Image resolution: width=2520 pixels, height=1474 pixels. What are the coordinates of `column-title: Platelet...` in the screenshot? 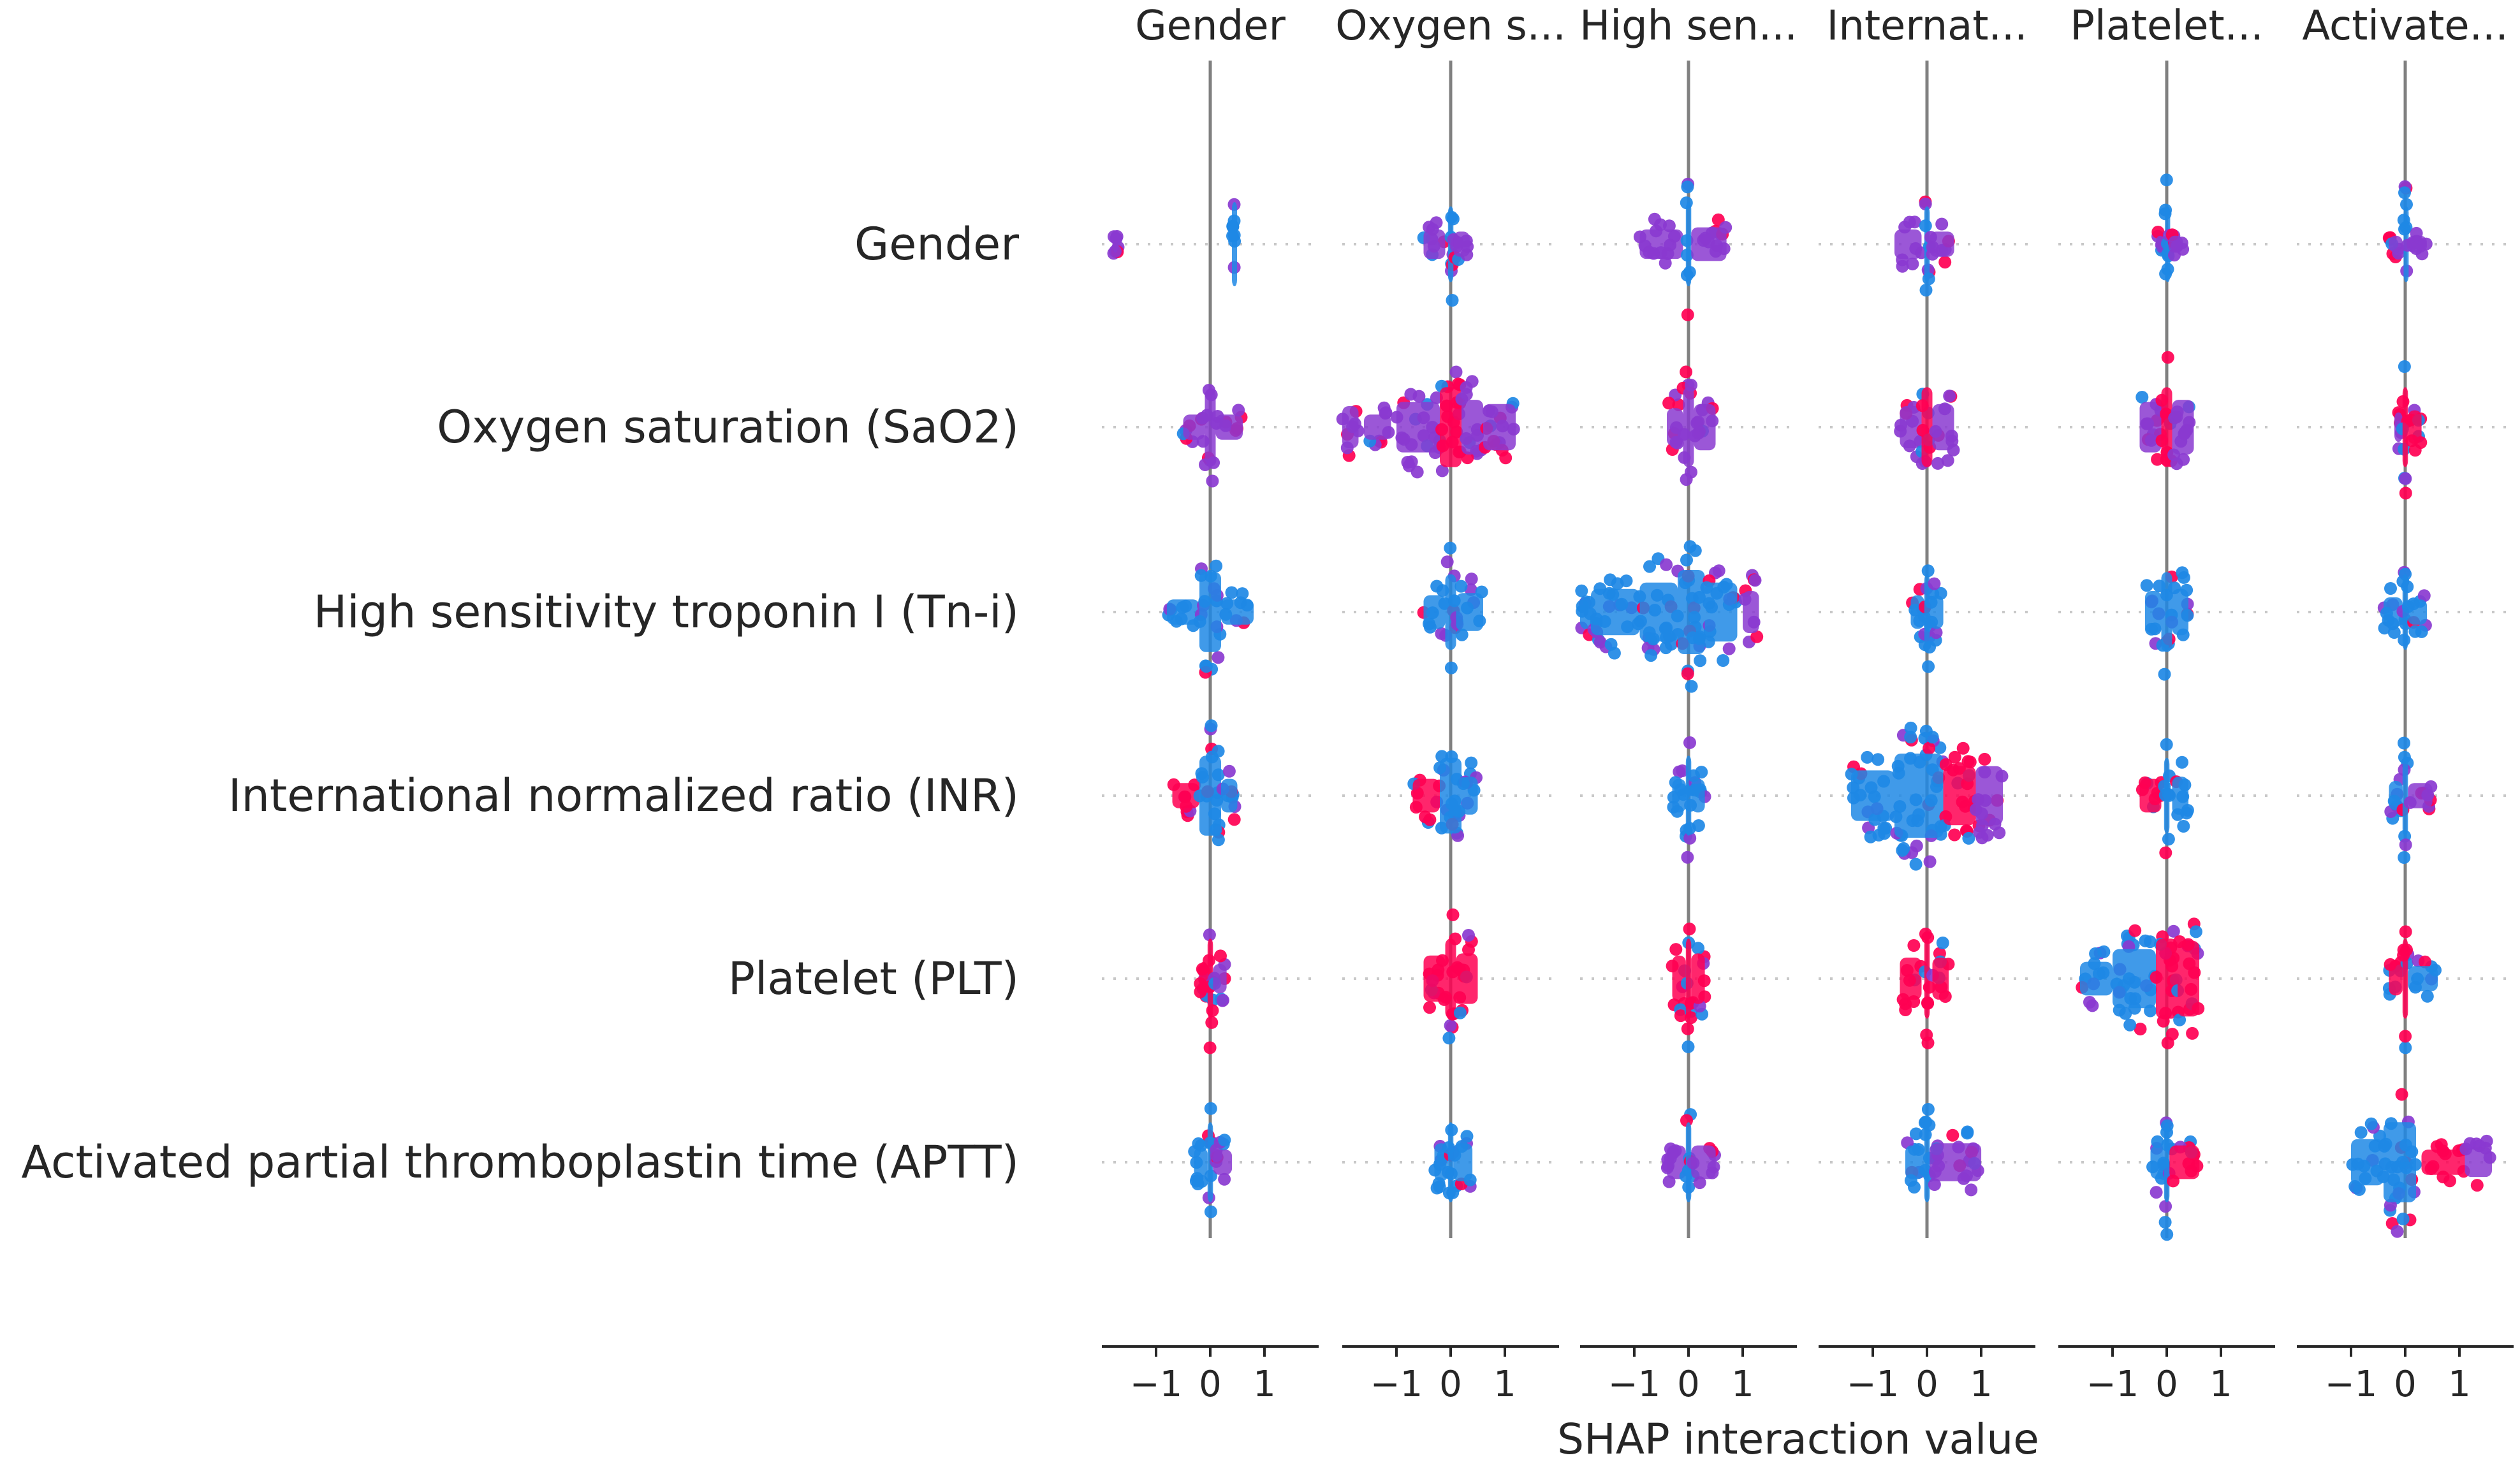 It's located at (2166, 27).